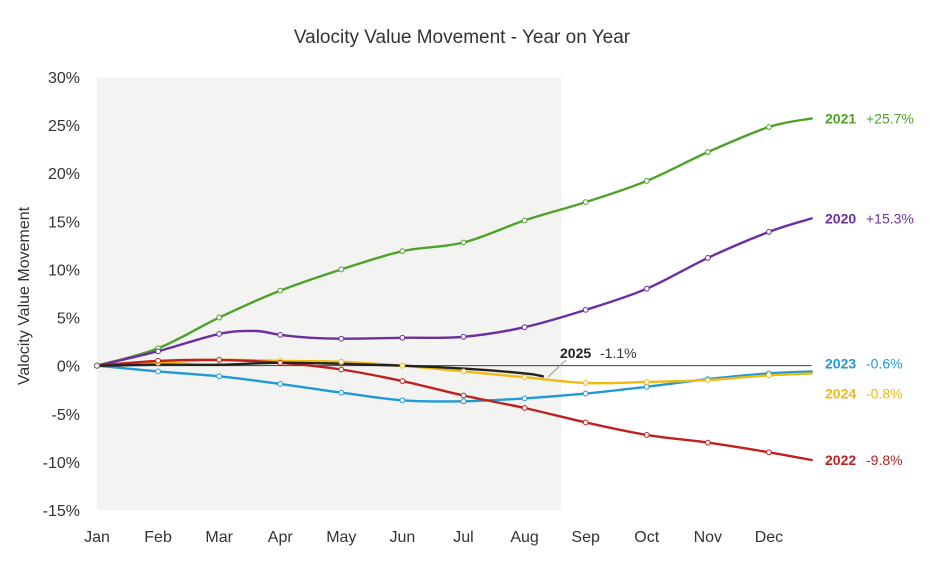  I want to click on y-tick-label: 5%, so click(68, 319).